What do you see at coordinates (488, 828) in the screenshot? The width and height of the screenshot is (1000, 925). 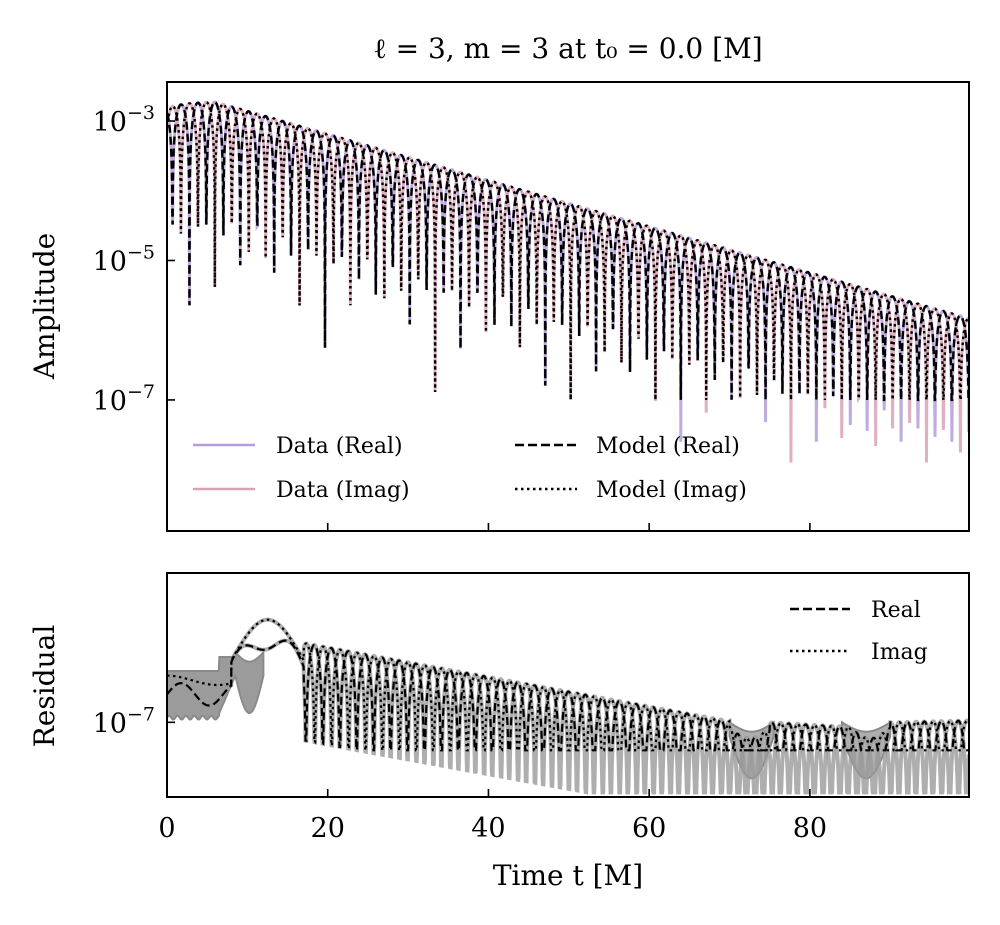 I see `x-tick-label: 40` at bounding box center [488, 828].